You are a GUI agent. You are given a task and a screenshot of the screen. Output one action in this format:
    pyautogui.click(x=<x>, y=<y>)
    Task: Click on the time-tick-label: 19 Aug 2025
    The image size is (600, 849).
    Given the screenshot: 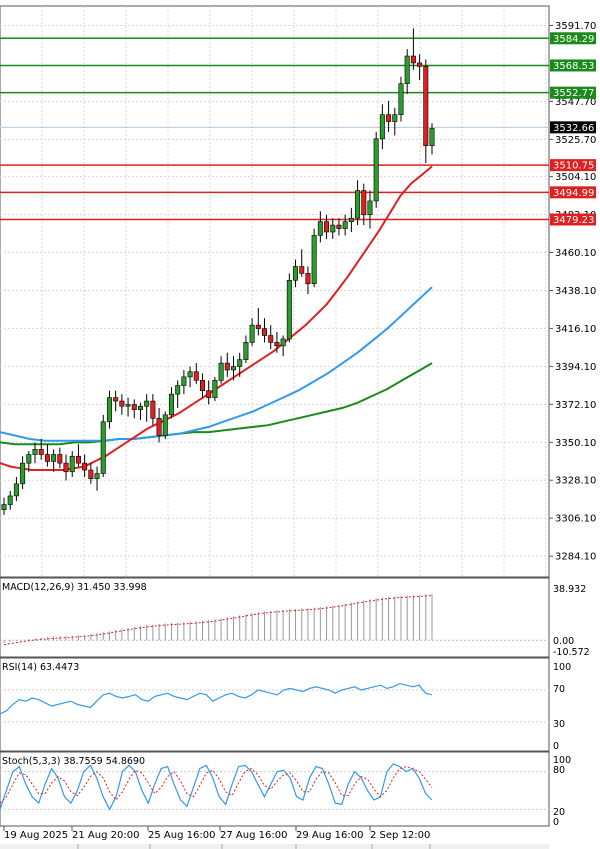 What is the action you would take?
    pyautogui.click(x=36, y=835)
    